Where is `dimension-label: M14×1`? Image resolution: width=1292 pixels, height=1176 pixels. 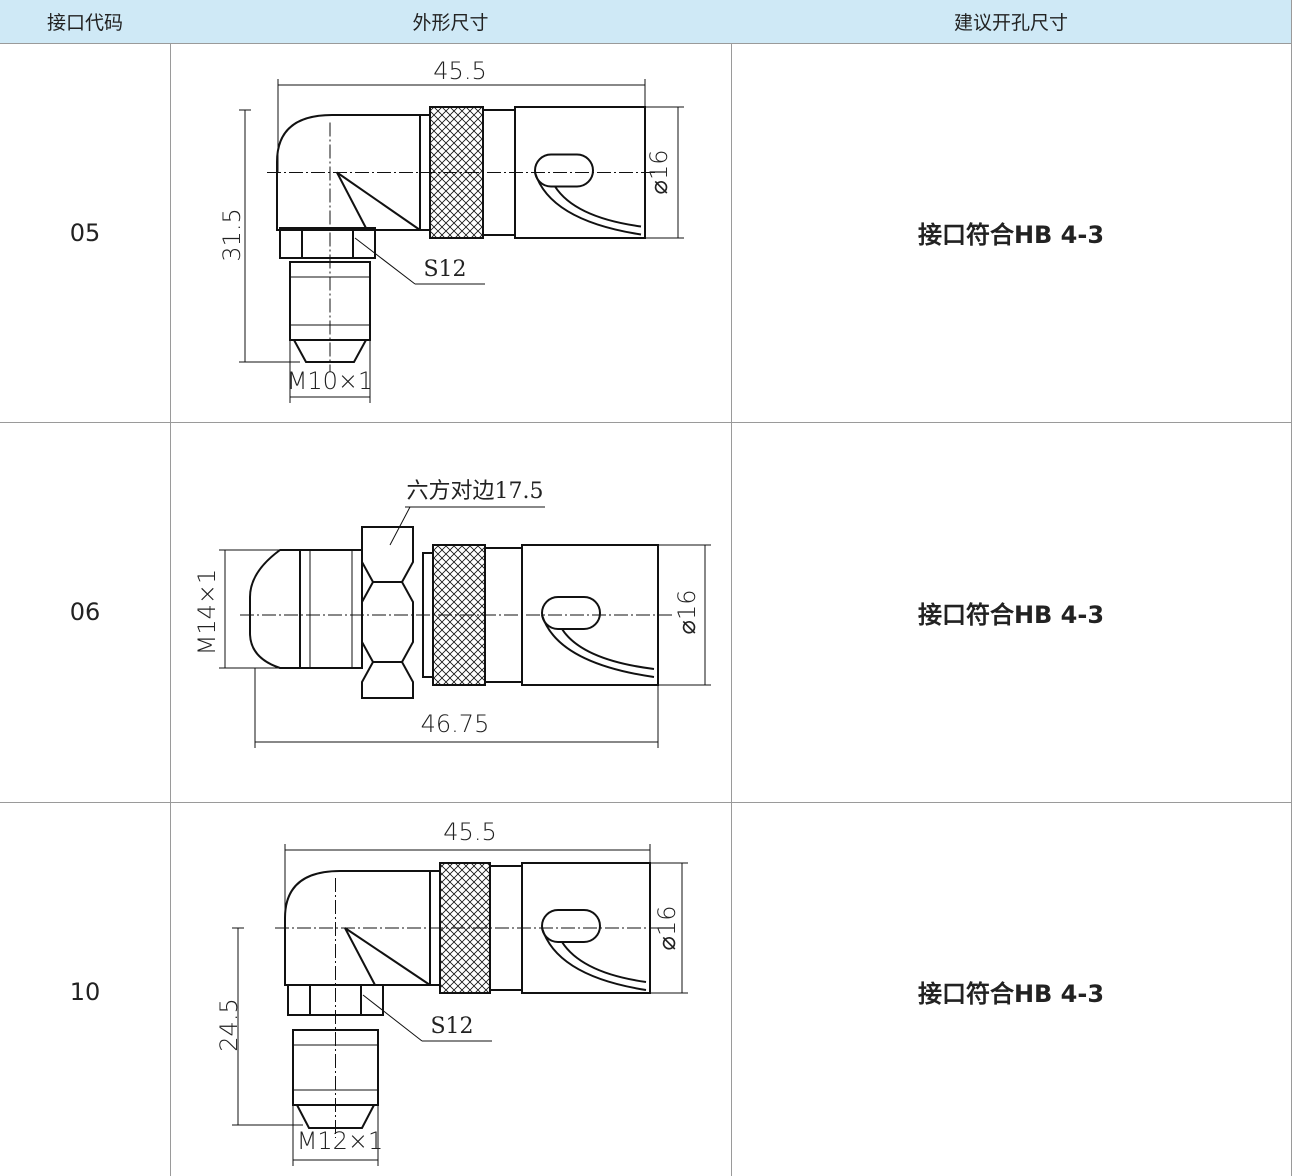
dimension-label: M14×1 is located at coordinates (207, 612).